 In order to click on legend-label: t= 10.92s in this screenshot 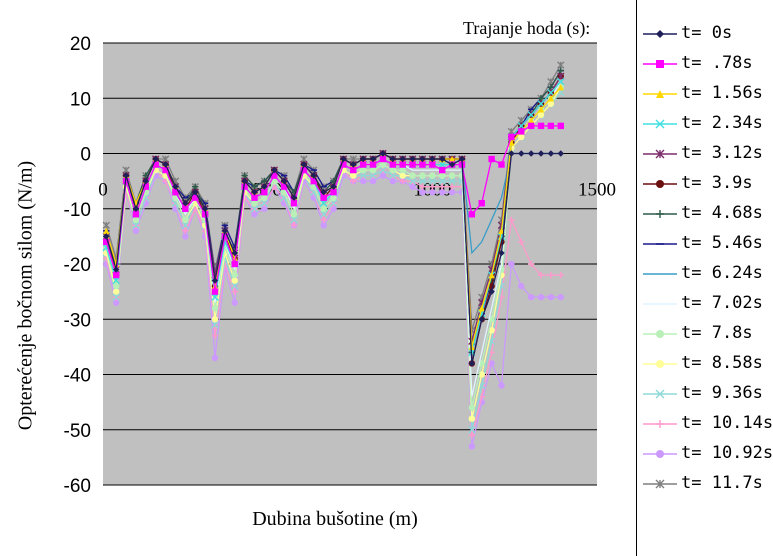, I will do `click(727, 453)`.